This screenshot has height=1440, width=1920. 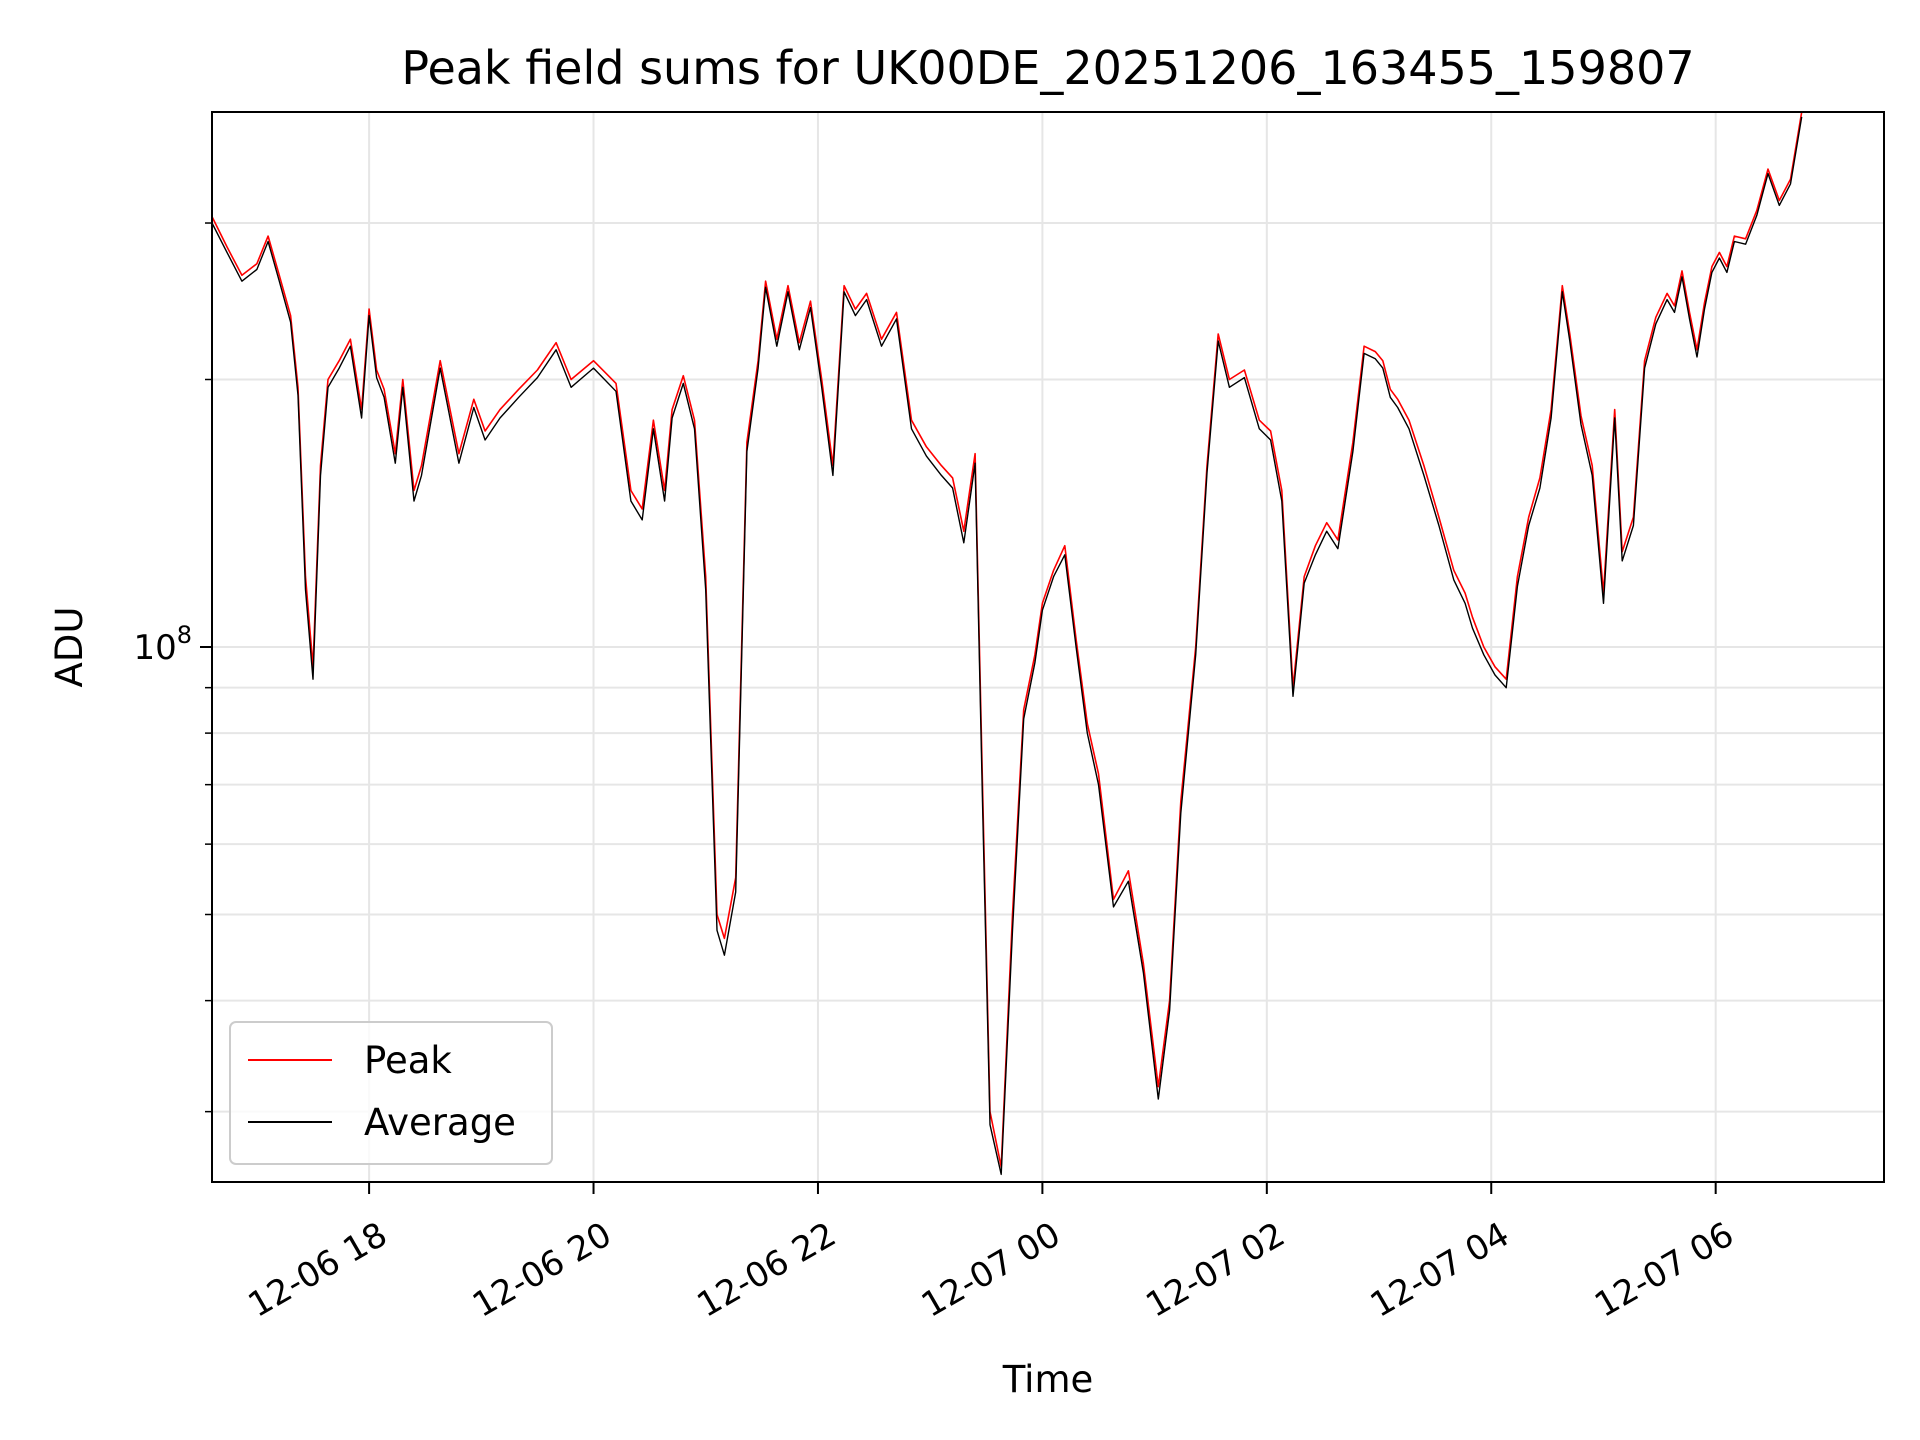 I want to click on legend: Peak Average, so click(x=391, y=1093).